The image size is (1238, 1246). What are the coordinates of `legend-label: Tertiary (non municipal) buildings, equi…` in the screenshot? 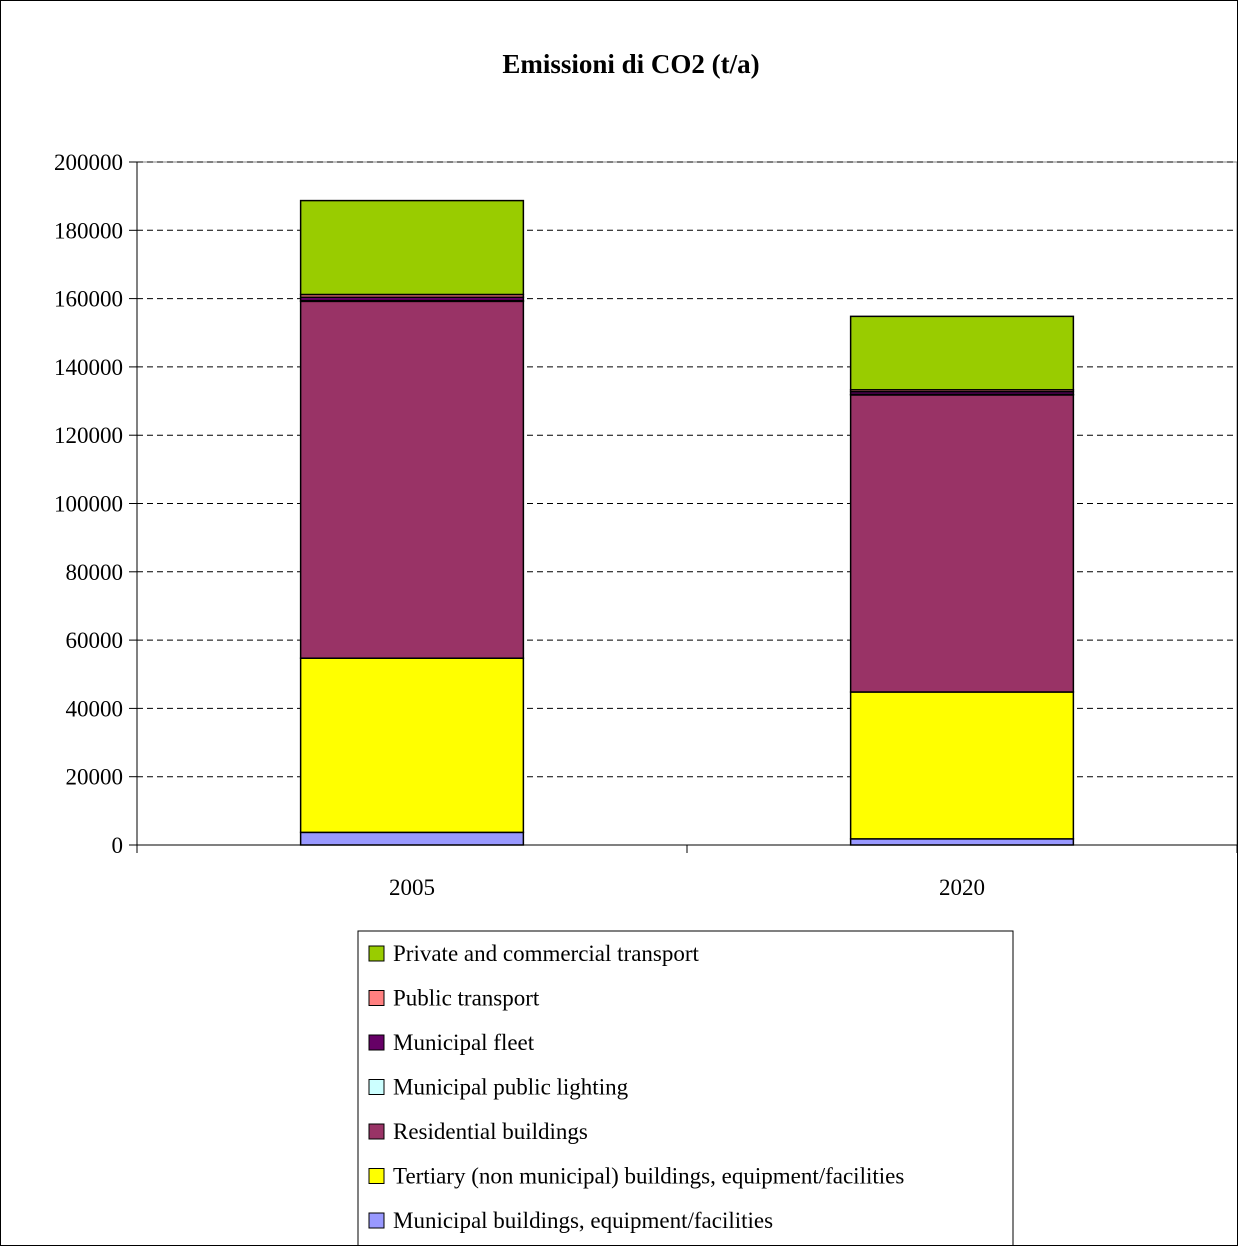 It's located at (648, 1176).